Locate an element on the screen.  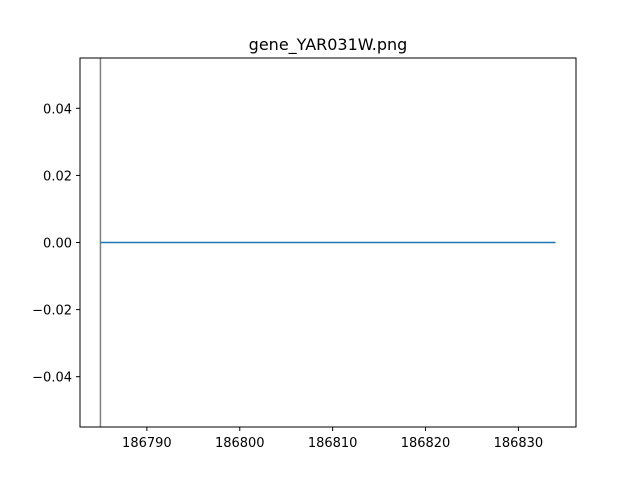
y-tick-label: −0.04 is located at coordinates (52, 378).